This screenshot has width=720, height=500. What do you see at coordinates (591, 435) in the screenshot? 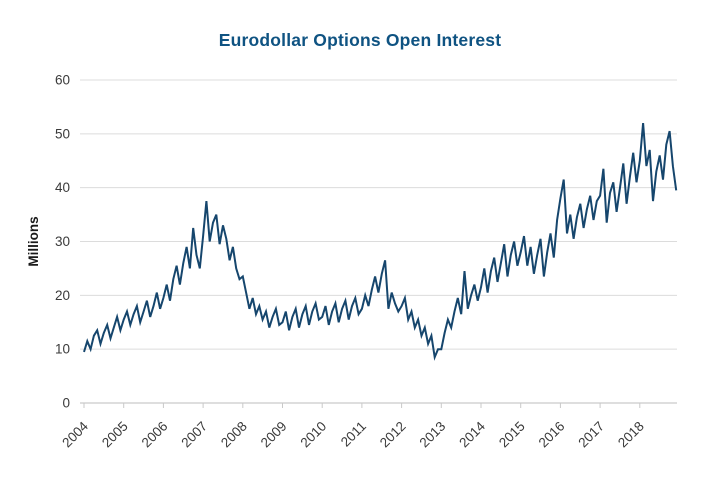
I see `x-tick-label-2017: 2017` at bounding box center [591, 435].